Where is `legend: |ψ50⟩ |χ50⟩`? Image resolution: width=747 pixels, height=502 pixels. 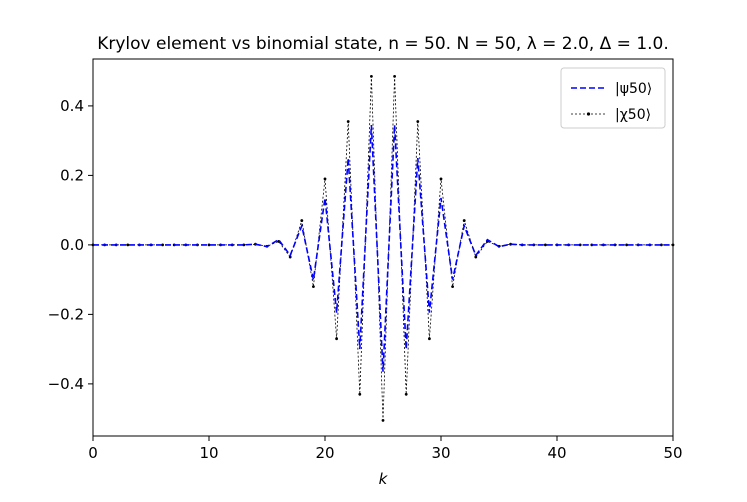 legend: |ψ50⟩ |χ50⟩ is located at coordinates (613, 98).